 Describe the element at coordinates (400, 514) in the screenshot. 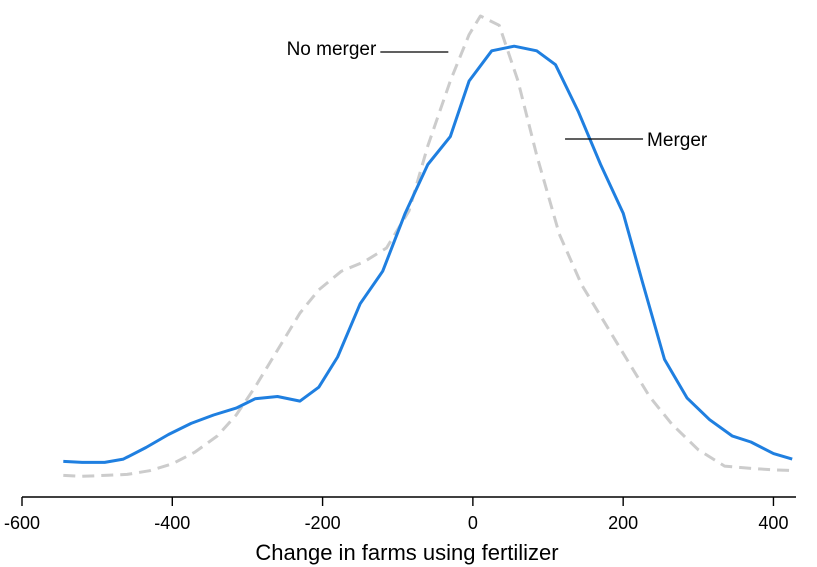

I see `x-axis: -600 -400 -200 0 200 400` at that location.